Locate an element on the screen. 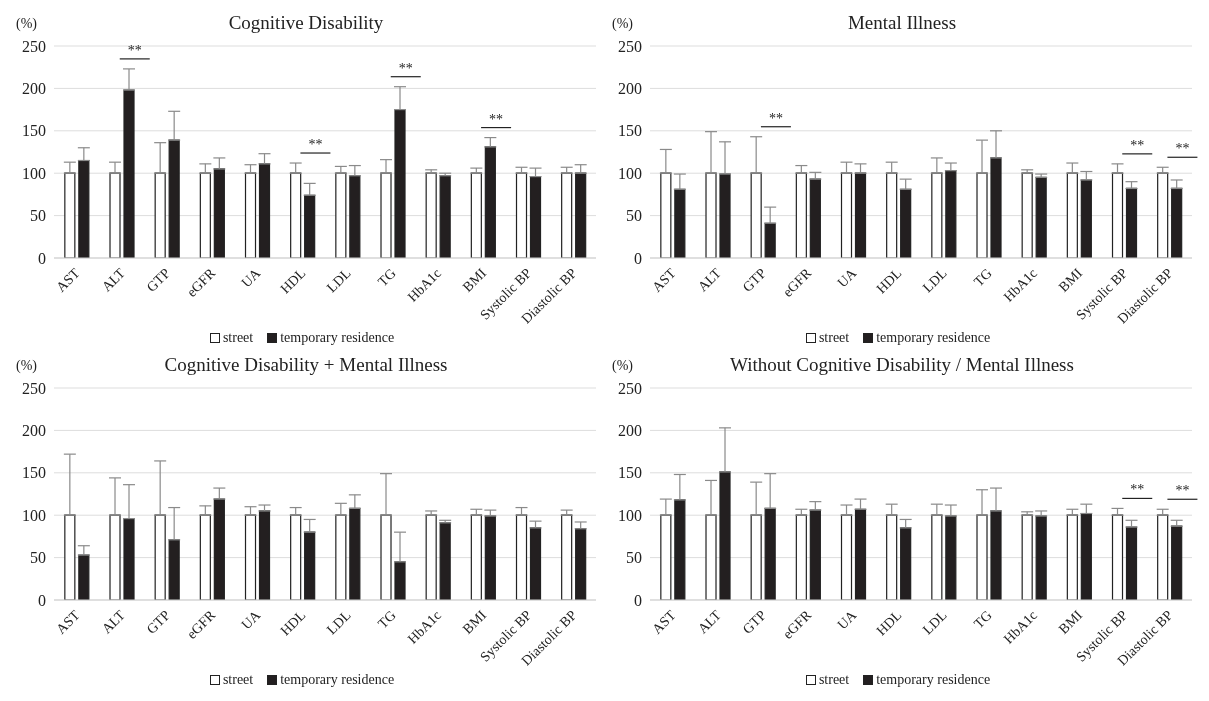  chart-title: Without Cognitive Disability / Mental Illness is located at coordinates (902, 364).